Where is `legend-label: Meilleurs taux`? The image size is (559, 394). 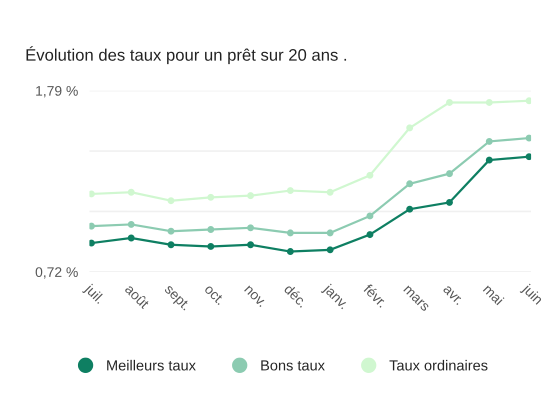
legend-label: Meilleurs taux is located at coordinates (151, 365).